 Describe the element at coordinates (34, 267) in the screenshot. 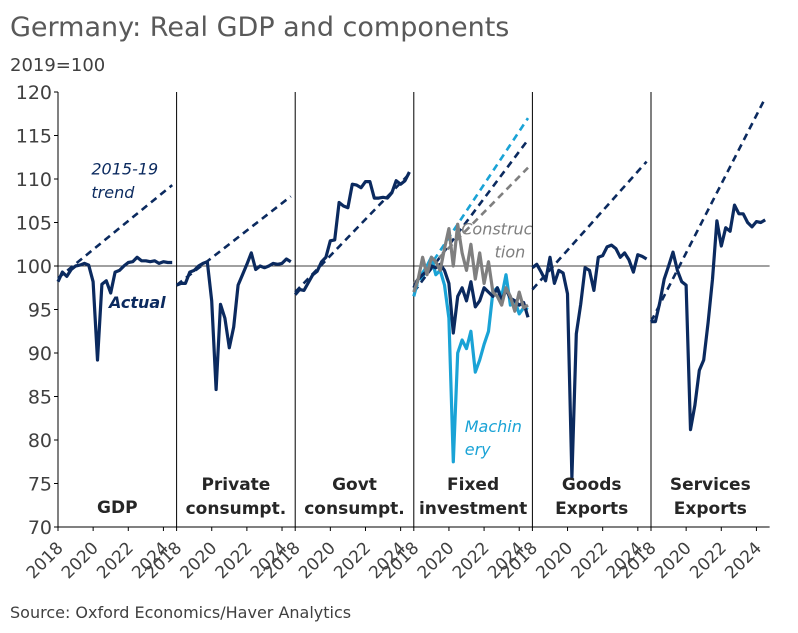

I see `y-tick-label: 100` at that location.